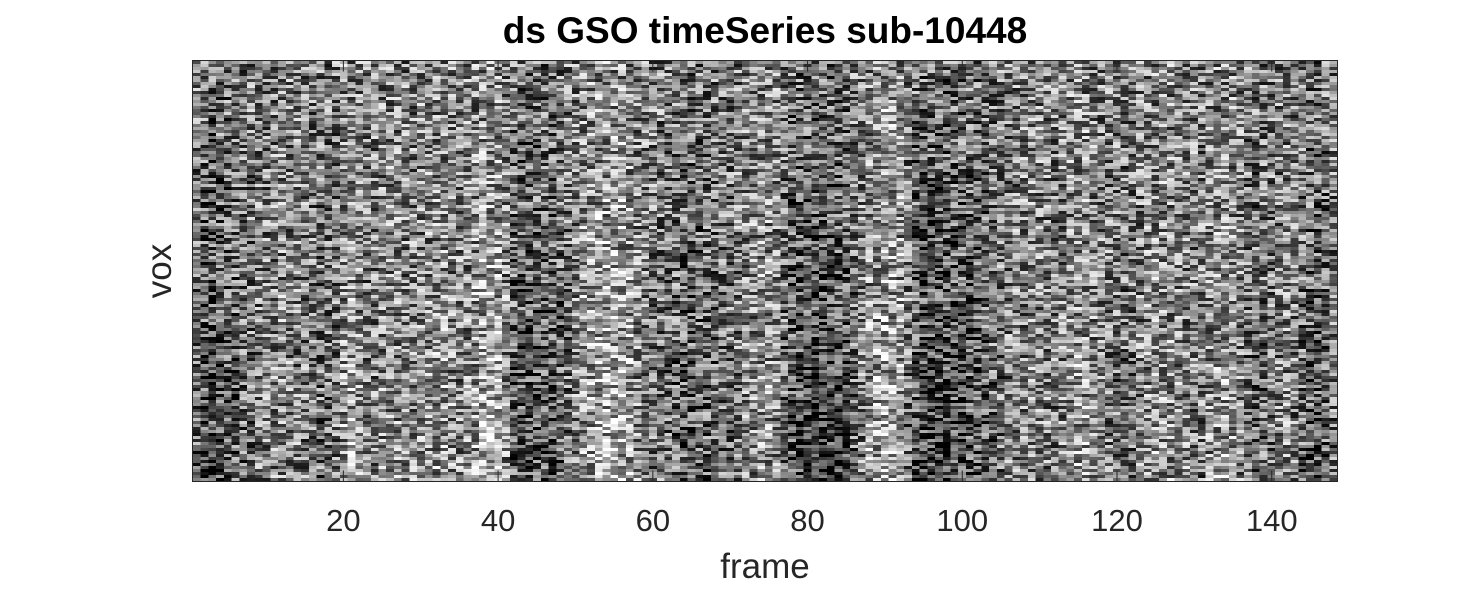  Describe the element at coordinates (807, 520) in the screenshot. I see `x-tick-label: 80` at that location.